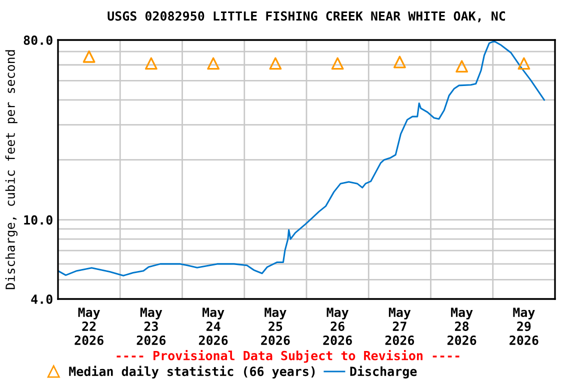  What do you see at coordinates (383, 372) in the screenshot?
I see `legend-label: Discharge` at bounding box center [383, 372].